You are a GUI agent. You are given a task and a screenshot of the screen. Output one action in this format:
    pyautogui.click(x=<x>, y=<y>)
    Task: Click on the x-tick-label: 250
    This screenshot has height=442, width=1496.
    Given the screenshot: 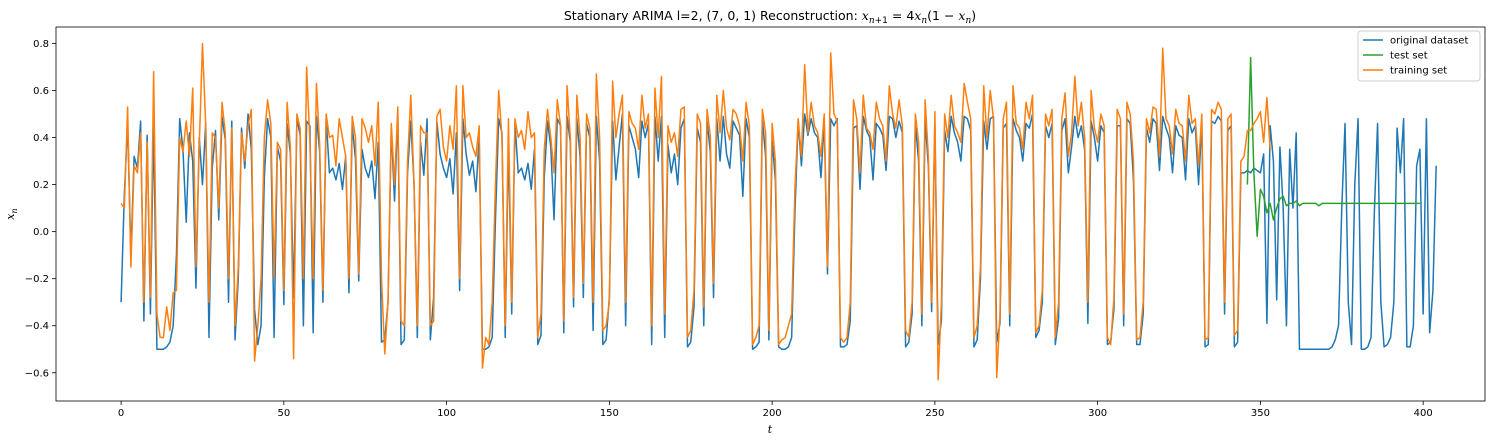 What is the action you would take?
    pyautogui.click(x=934, y=413)
    